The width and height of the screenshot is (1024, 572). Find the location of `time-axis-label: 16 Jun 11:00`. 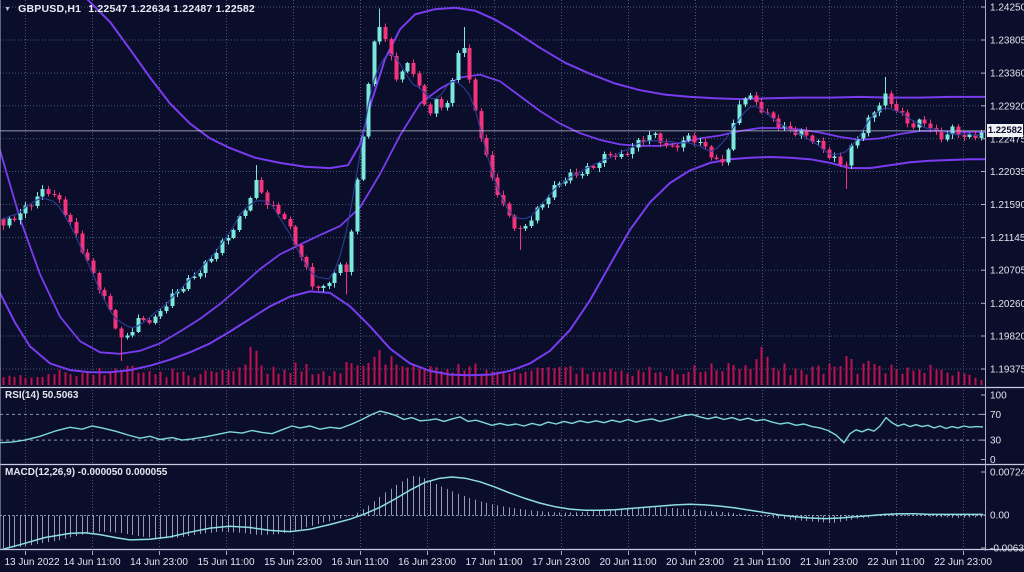

time-axis-label: 16 Jun 11:00 is located at coordinates (360, 562).